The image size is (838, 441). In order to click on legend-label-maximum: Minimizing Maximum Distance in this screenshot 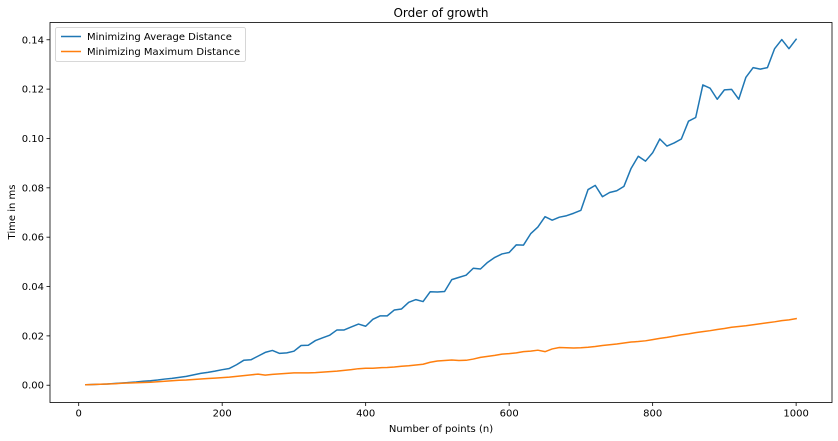, I will do `click(163, 52)`.